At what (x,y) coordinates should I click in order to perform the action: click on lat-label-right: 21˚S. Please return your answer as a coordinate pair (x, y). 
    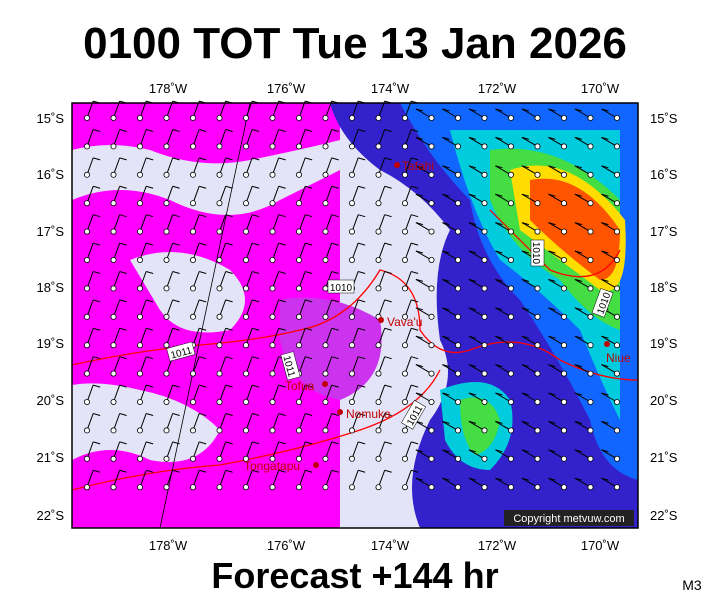
    Looking at the image, I should click on (664, 457).